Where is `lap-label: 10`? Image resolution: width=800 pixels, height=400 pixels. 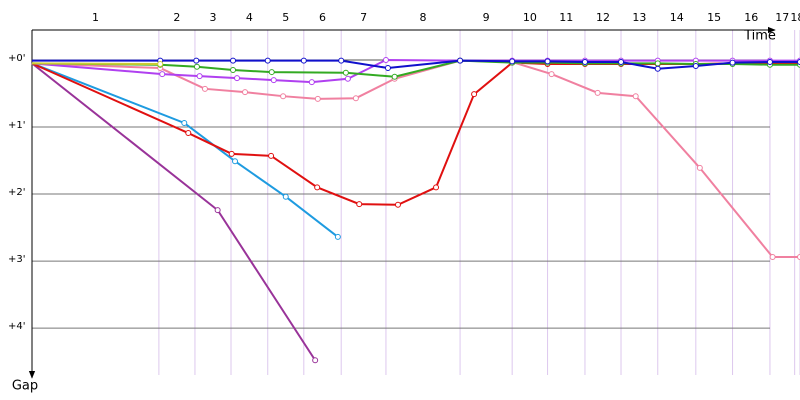
lap-label: 10 is located at coordinates (530, 17).